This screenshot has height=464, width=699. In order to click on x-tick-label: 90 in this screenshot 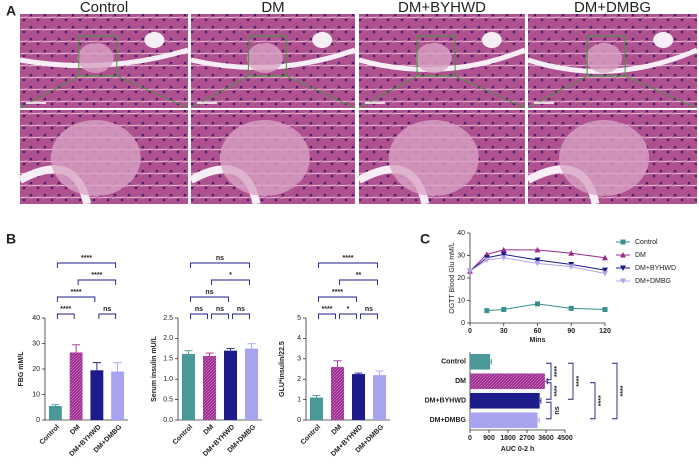, I will do `click(571, 331)`.